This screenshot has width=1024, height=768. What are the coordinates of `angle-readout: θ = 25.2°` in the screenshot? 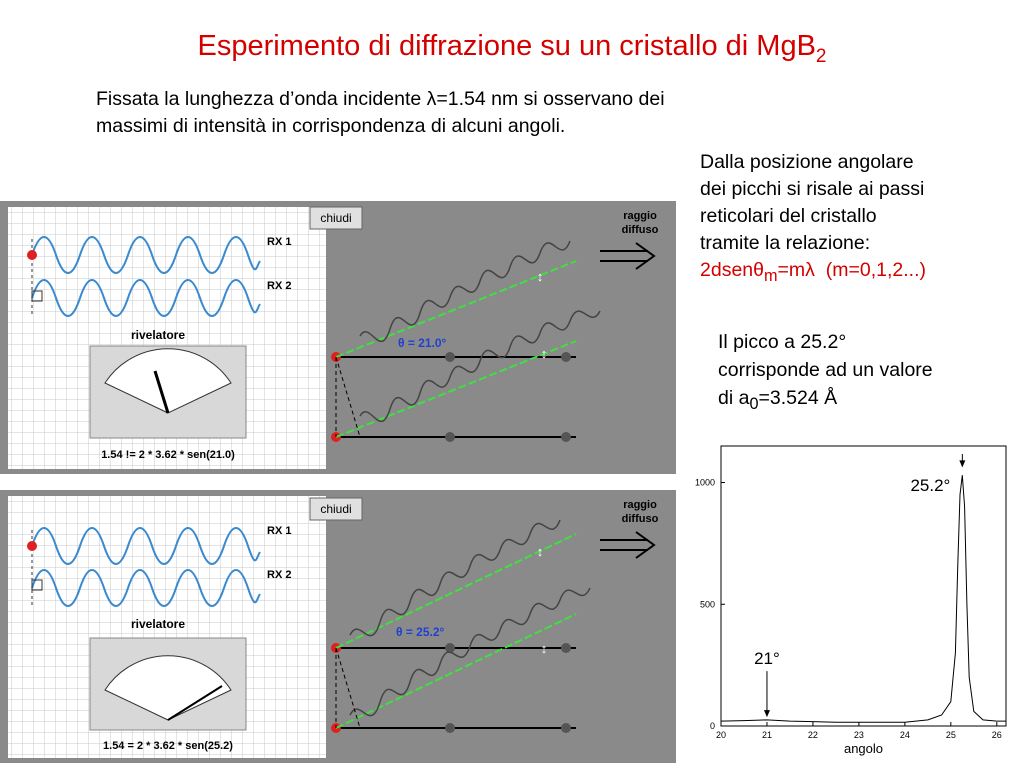 It's located at (420, 632).